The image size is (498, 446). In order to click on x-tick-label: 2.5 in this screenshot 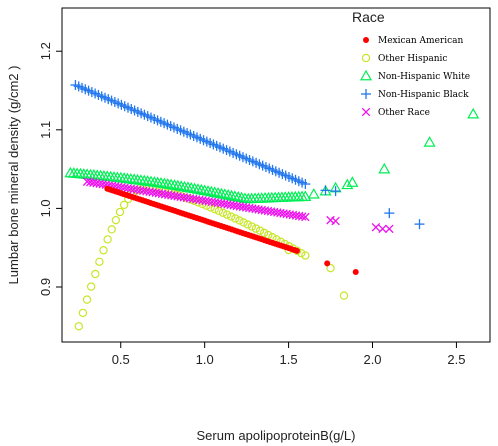, I will do `click(456, 359)`.